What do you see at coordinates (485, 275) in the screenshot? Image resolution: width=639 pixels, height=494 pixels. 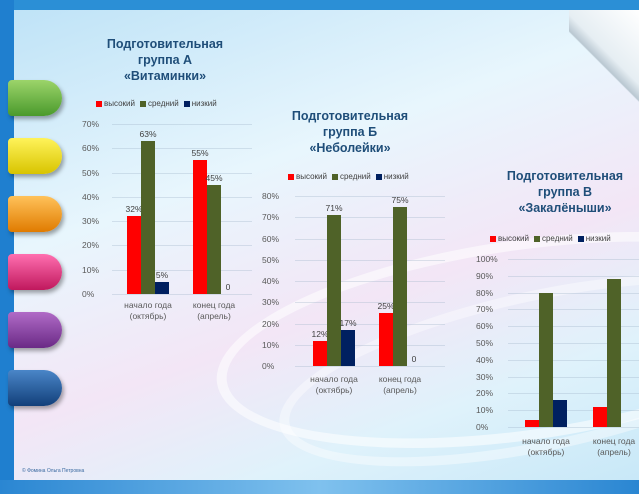 I see `y-tick-label: 90%` at bounding box center [485, 275].